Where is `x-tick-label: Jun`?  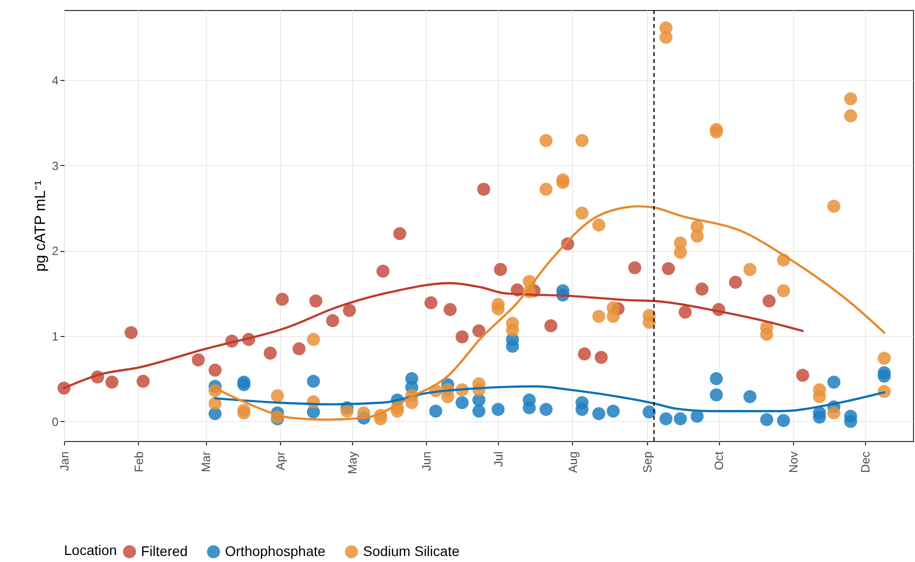 x-tick-label: Jun is located at coordinates (427, 461).